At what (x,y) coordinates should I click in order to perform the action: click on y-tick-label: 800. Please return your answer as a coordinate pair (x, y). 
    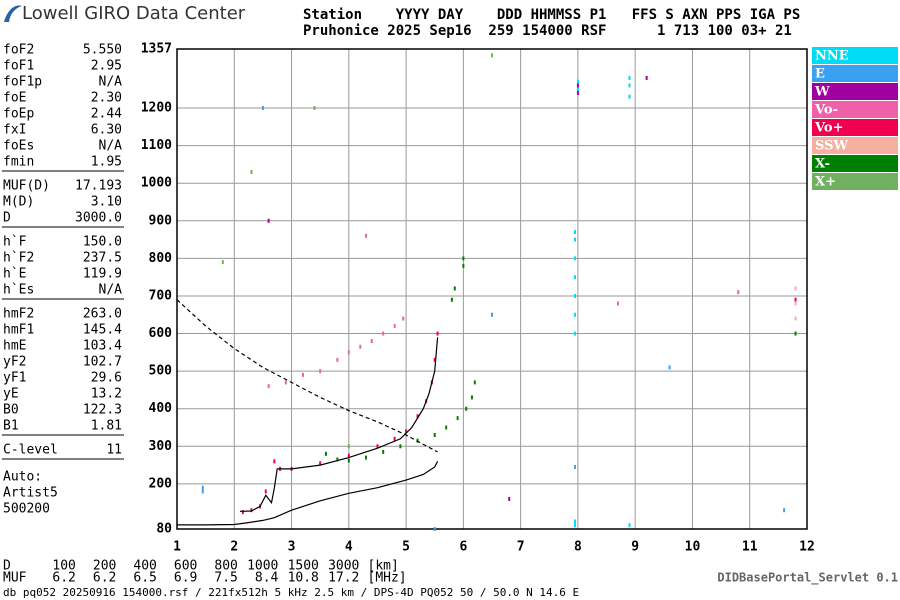
    Looking at the image, I should click on (161, 258).